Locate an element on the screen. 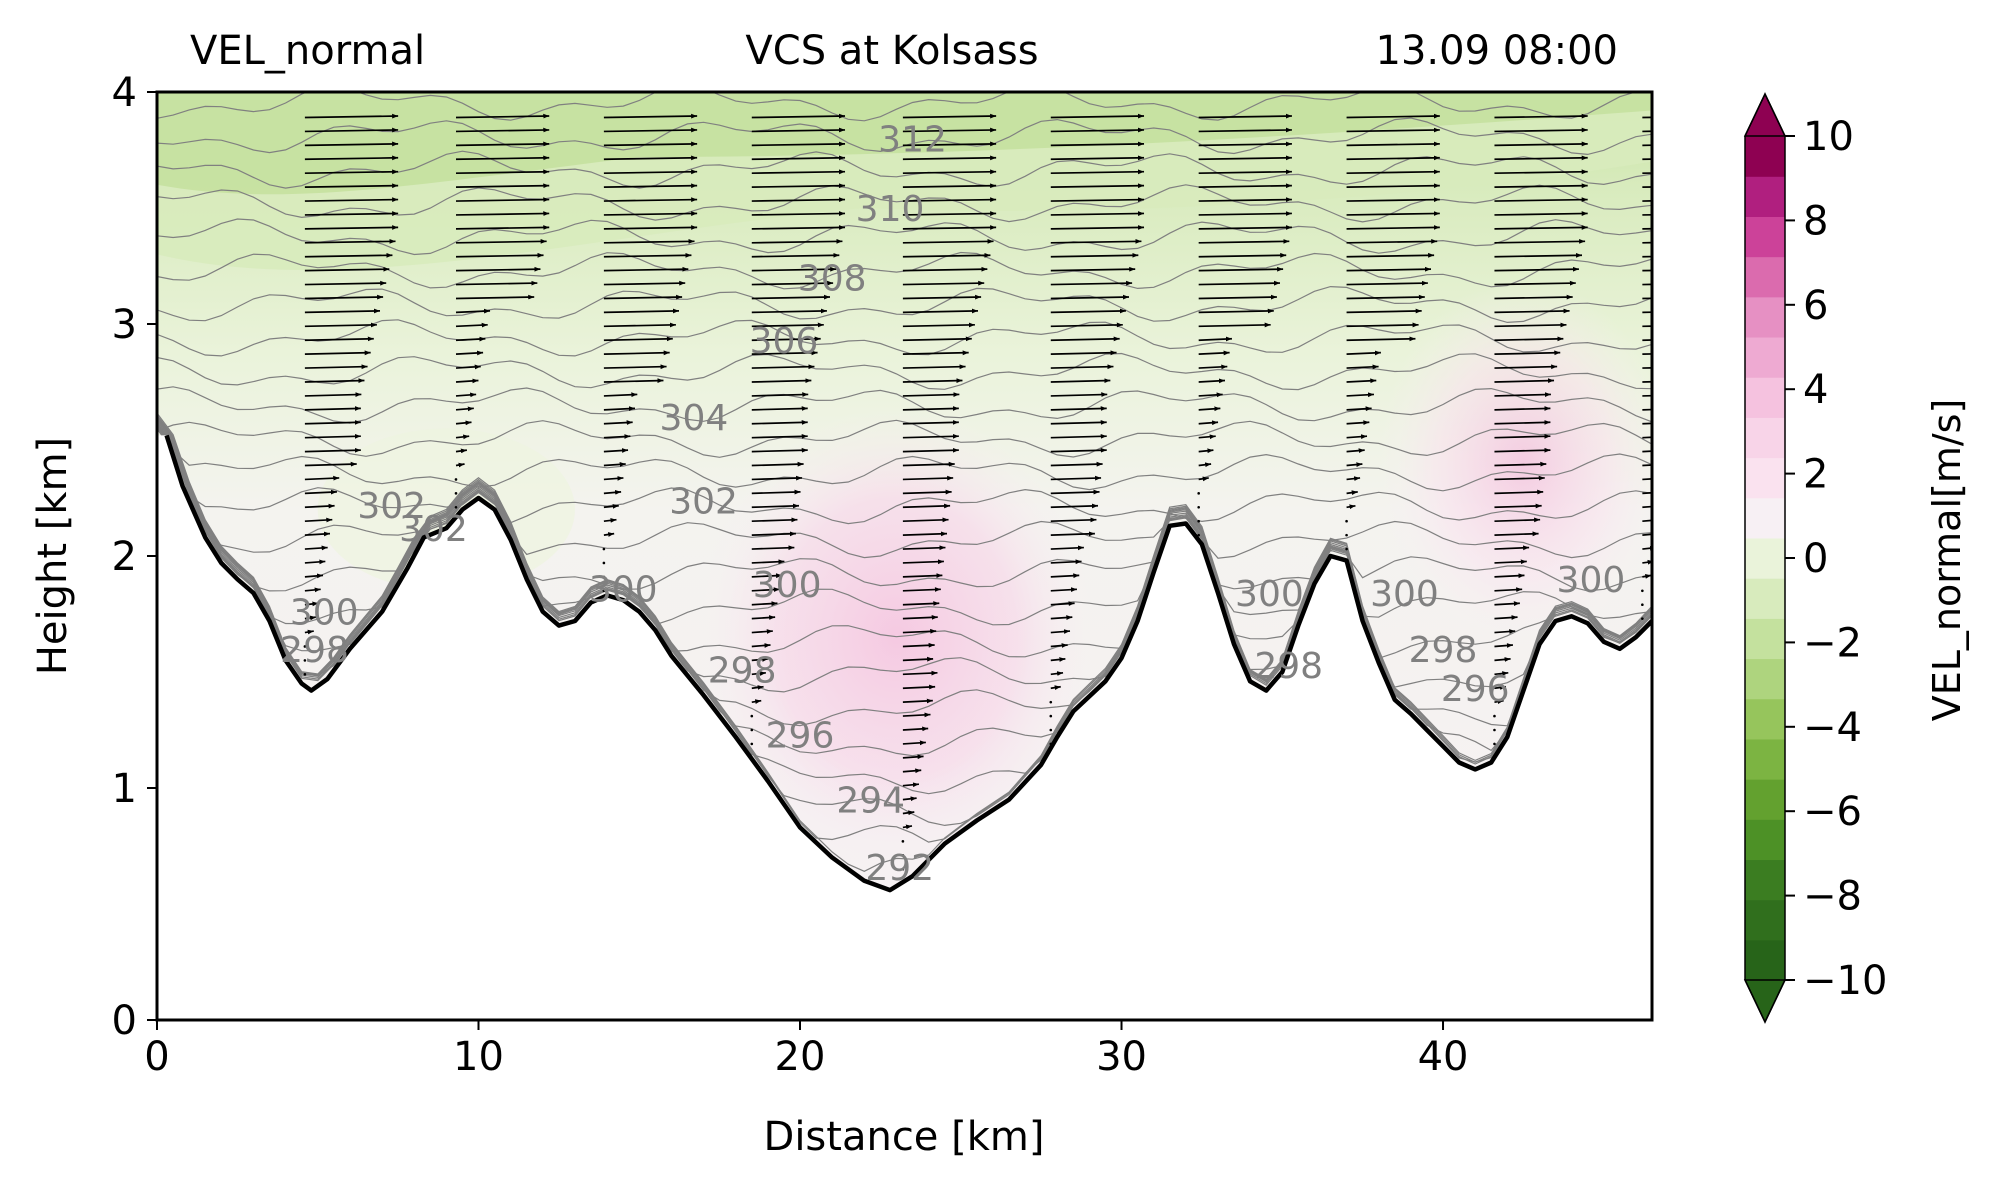 Image resolution: width=2010 pixels, height=1192 pixels. title-center: VCS at Kolsass is located at coordinates (891, 51).